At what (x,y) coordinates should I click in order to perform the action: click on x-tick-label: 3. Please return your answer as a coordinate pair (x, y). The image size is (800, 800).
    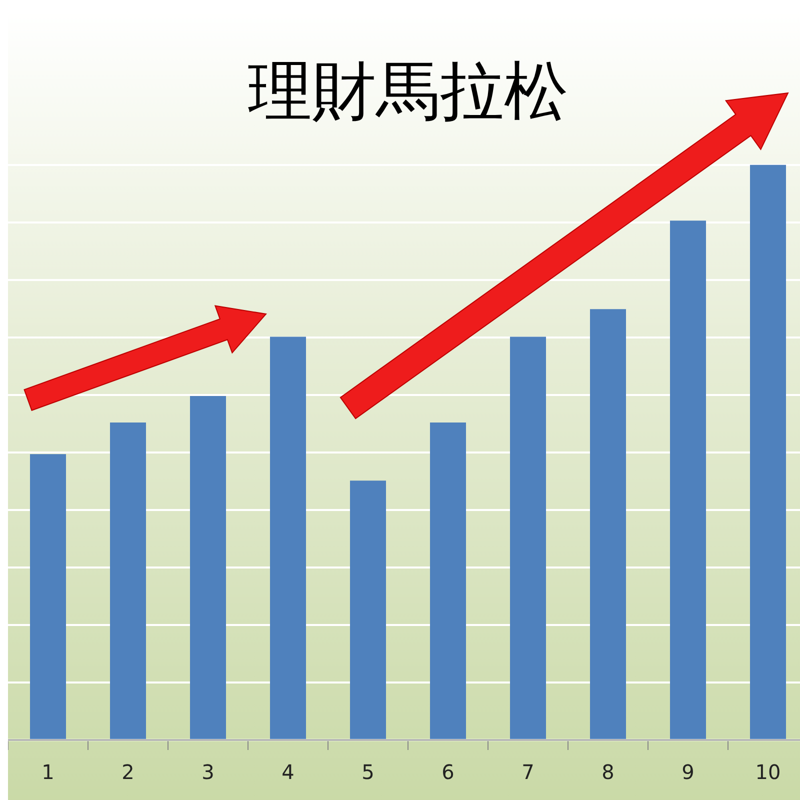
    Looking at the image, I should click on (208, 772).